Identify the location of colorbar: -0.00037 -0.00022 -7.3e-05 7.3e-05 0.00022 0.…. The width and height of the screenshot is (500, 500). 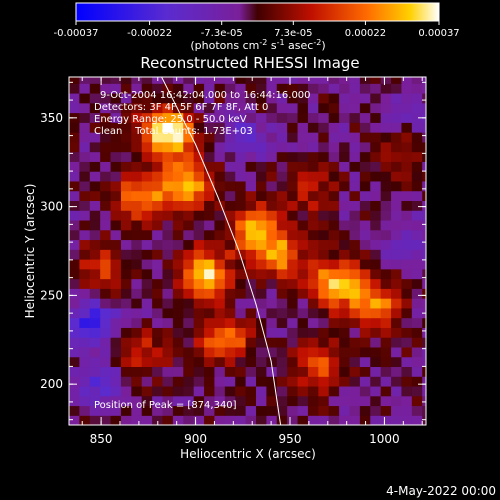
(257, 27).